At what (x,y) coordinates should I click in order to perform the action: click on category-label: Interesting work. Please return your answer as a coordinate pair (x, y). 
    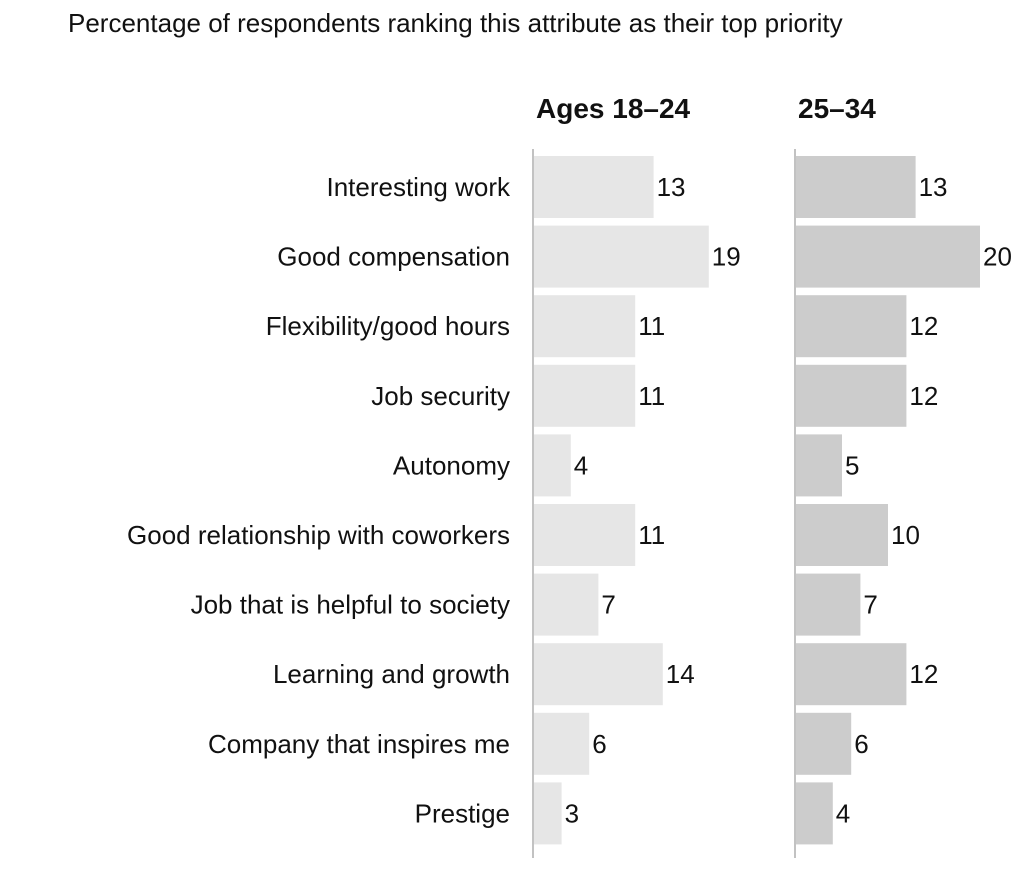
    Looking at the image, I should click on (418, 187).